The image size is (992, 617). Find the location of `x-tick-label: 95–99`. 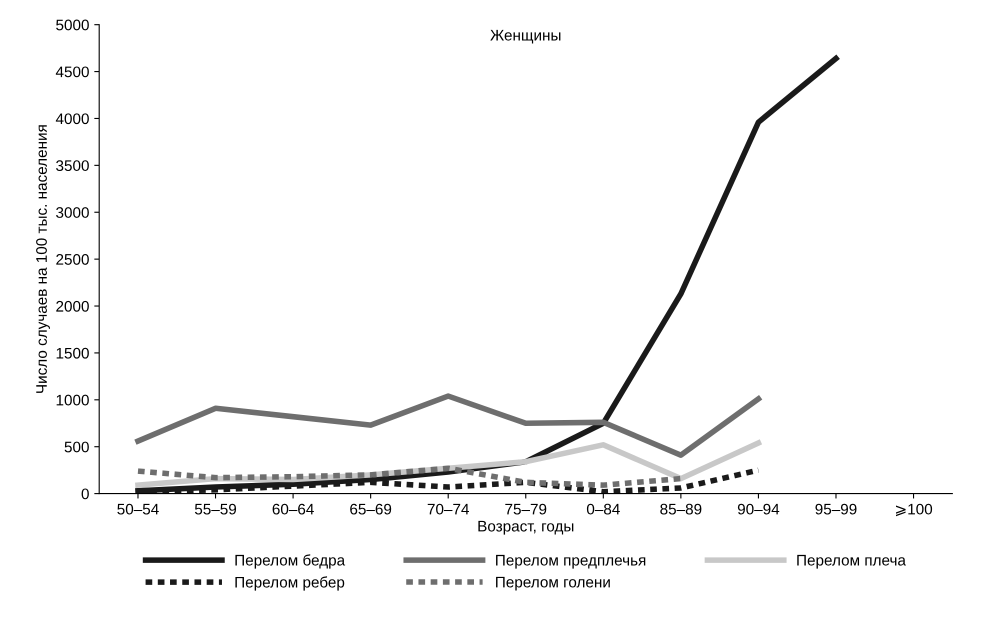

x-tick-label: 95–99 is located at coordinates (836, 509).